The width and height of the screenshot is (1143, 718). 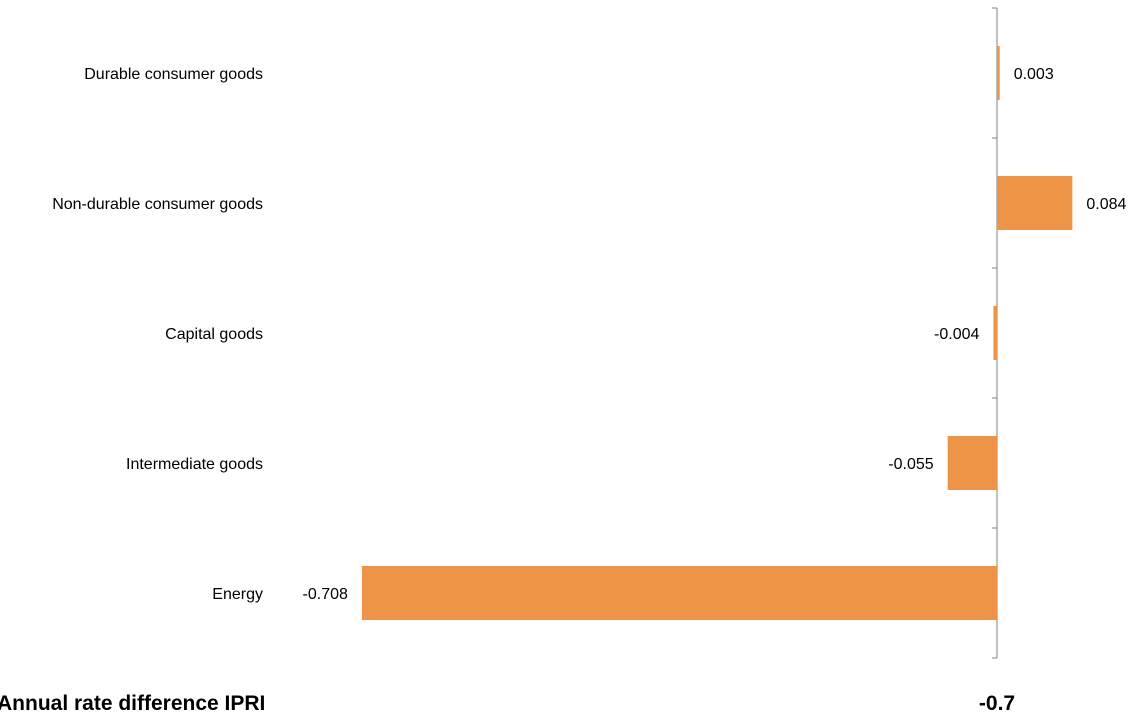 I want to click on category-label-4: Energy, so click(x=237, y=594).